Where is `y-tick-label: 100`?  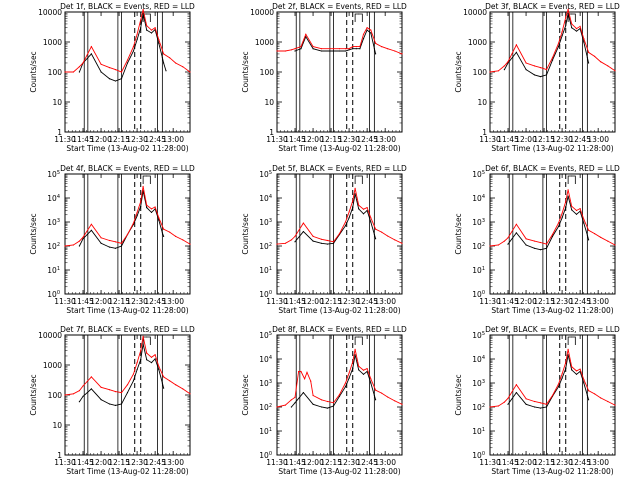 y-tick-label: 100 is located at coordinates (55, 72).